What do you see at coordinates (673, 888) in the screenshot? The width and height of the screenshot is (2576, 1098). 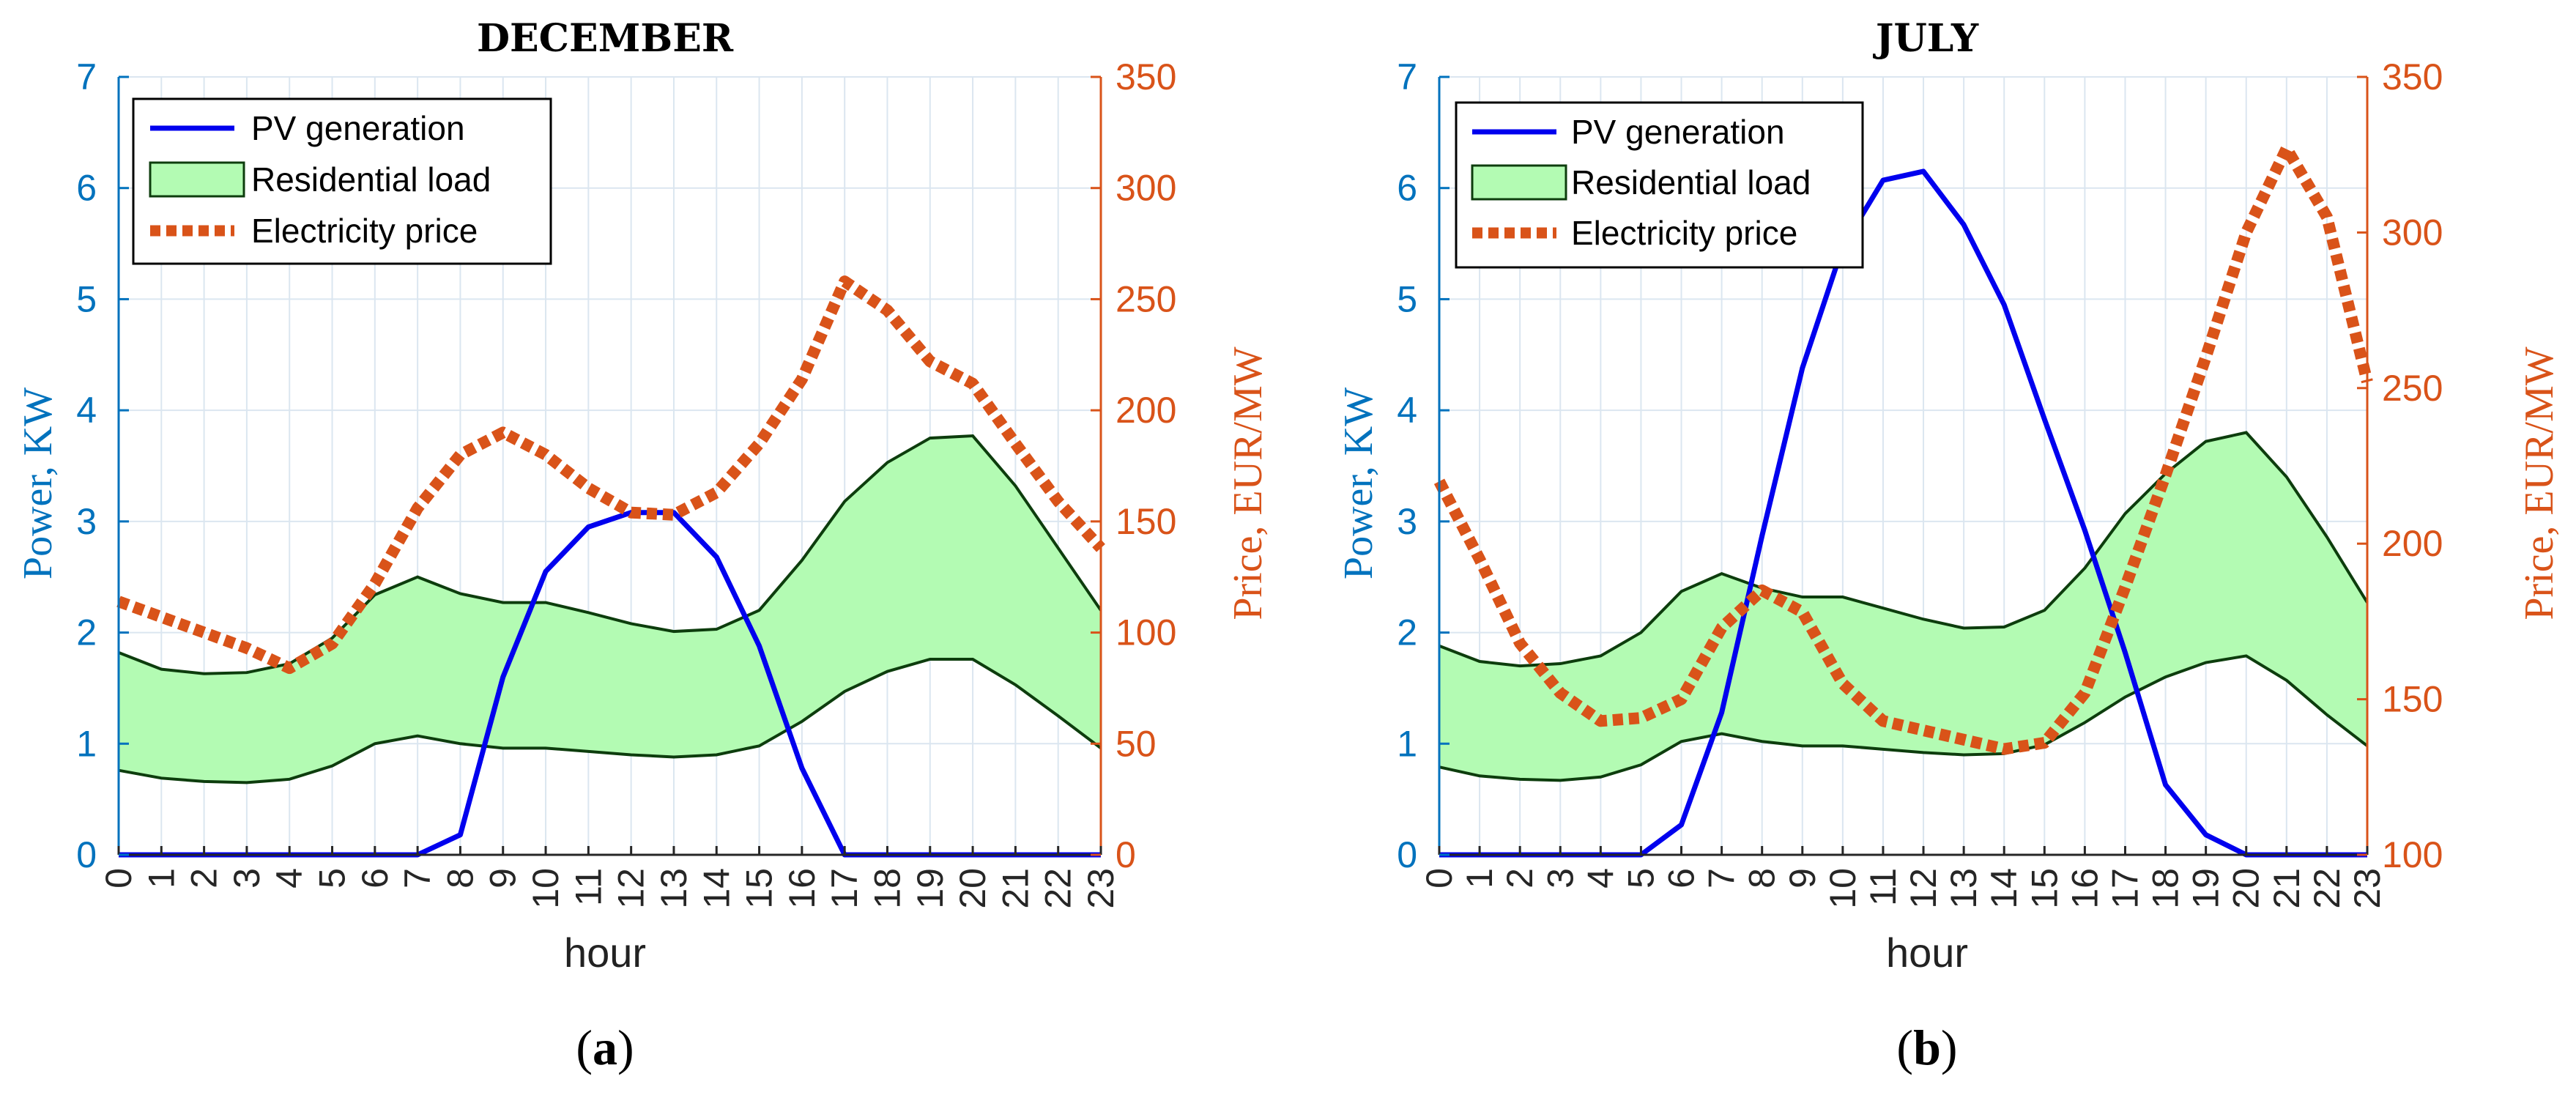 I see `x-tick-label: 13` at bounding box center [673, 888].